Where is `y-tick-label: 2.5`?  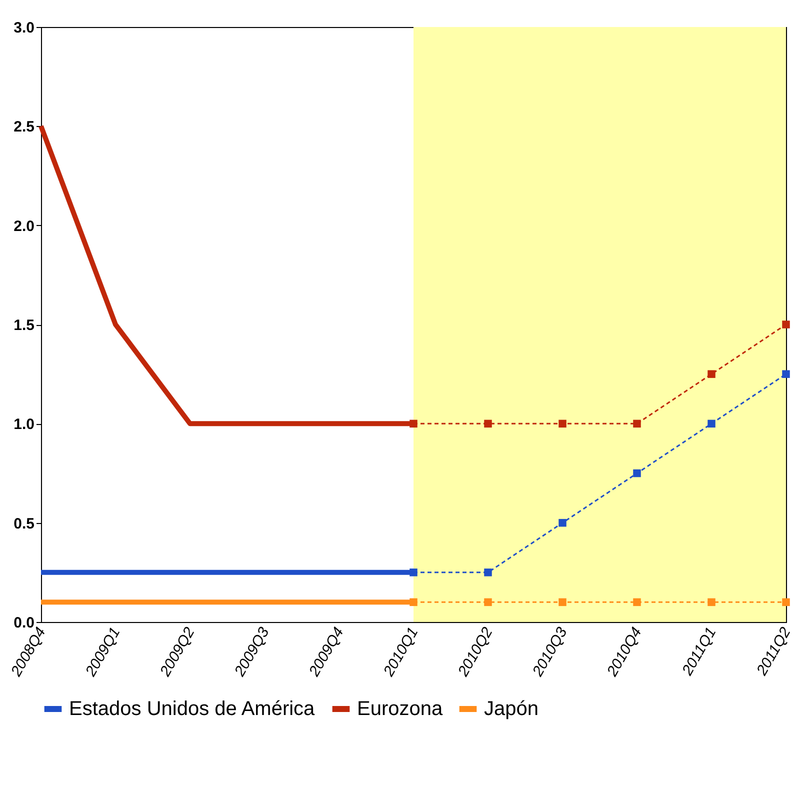 y-tick-label: 2.5 is located at coordinates (24, 127).